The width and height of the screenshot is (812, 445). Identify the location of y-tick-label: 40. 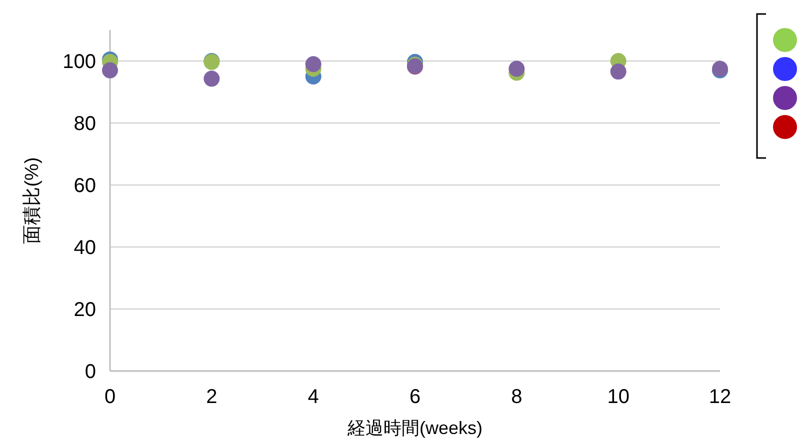
(85, 248).